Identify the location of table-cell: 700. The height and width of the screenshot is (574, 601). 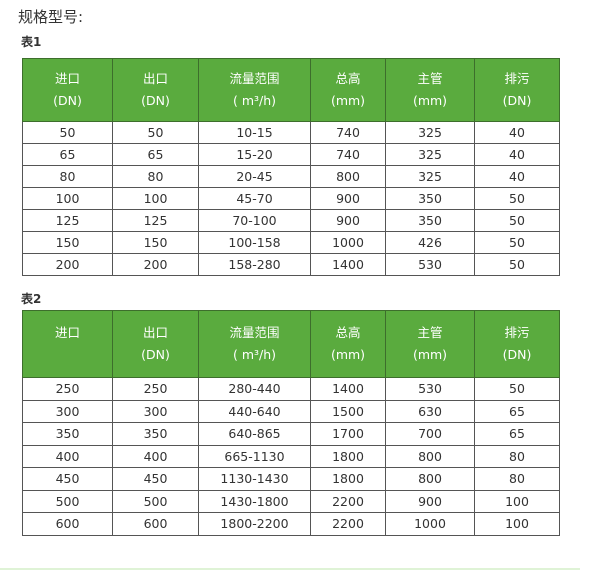
(430, 434).